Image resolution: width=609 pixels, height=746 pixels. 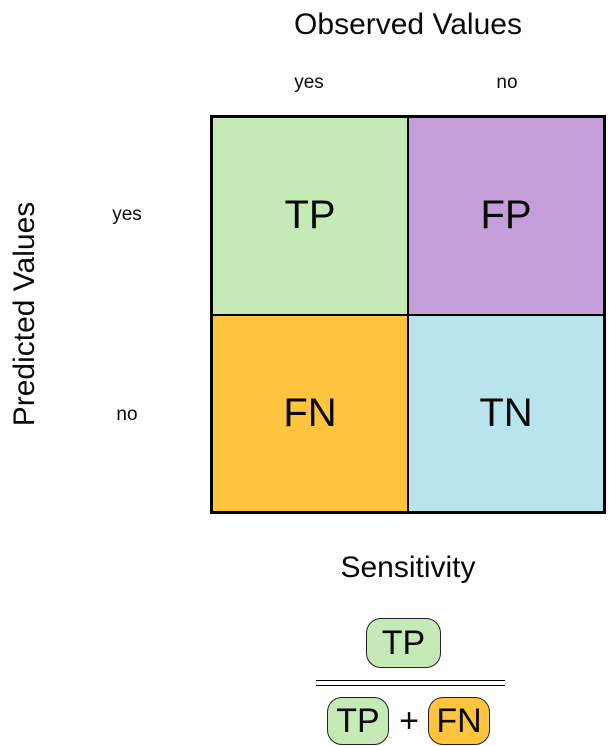 I want to click on cell-false-negative: FN, so click(x=310, y=413).